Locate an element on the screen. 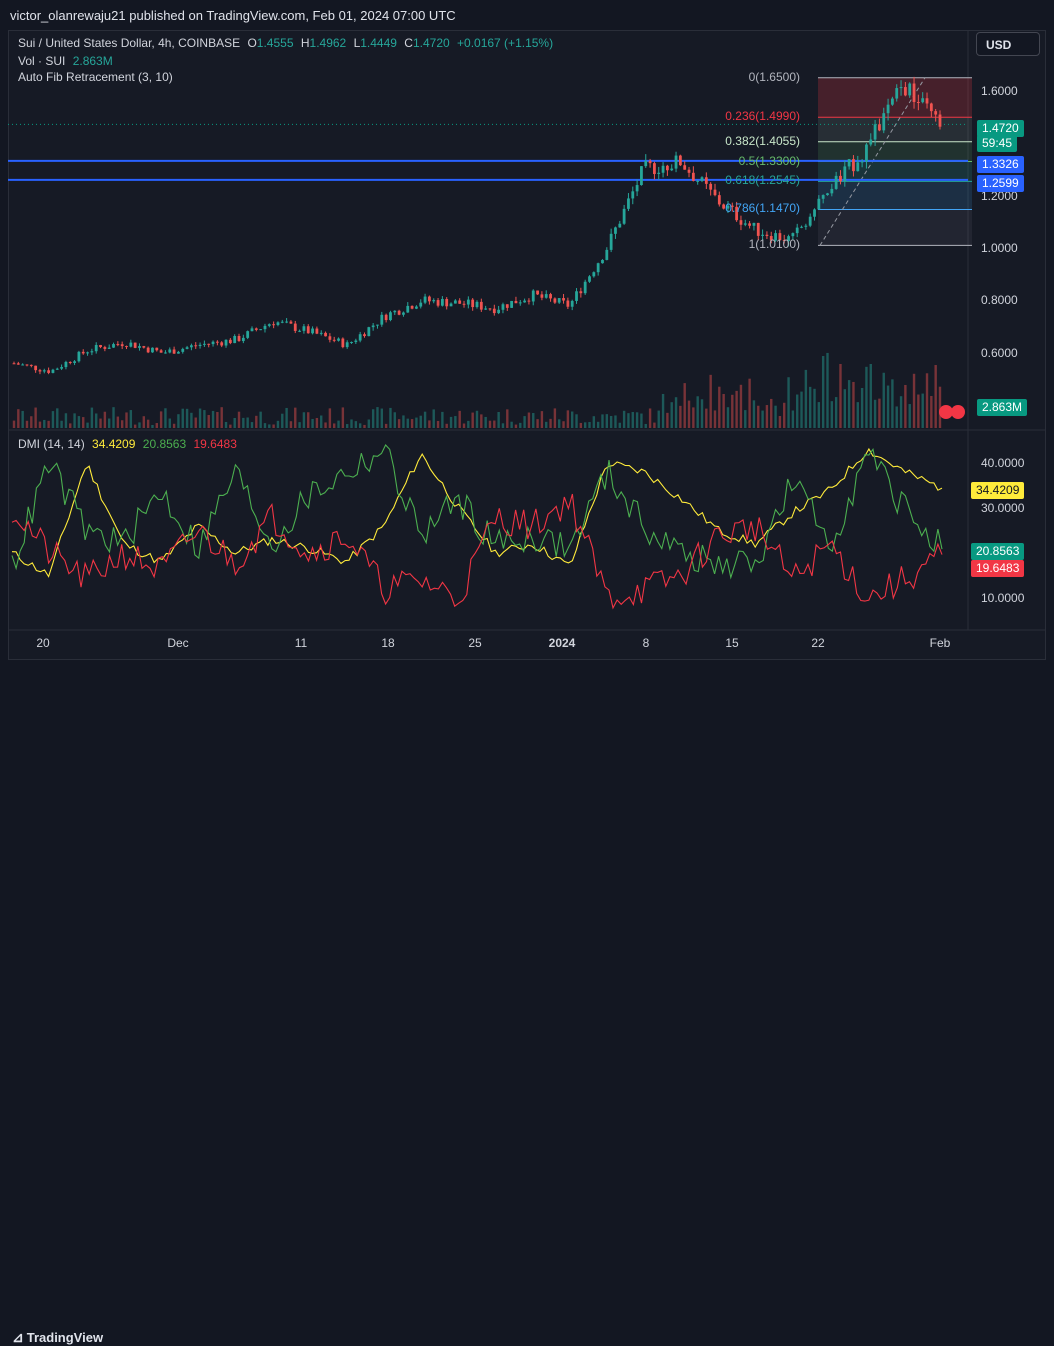 Image resolution: width=1054 pixels, height=1346 pixels. fib-label: 0.236(1.4990) is located at coordinates (762, 116).